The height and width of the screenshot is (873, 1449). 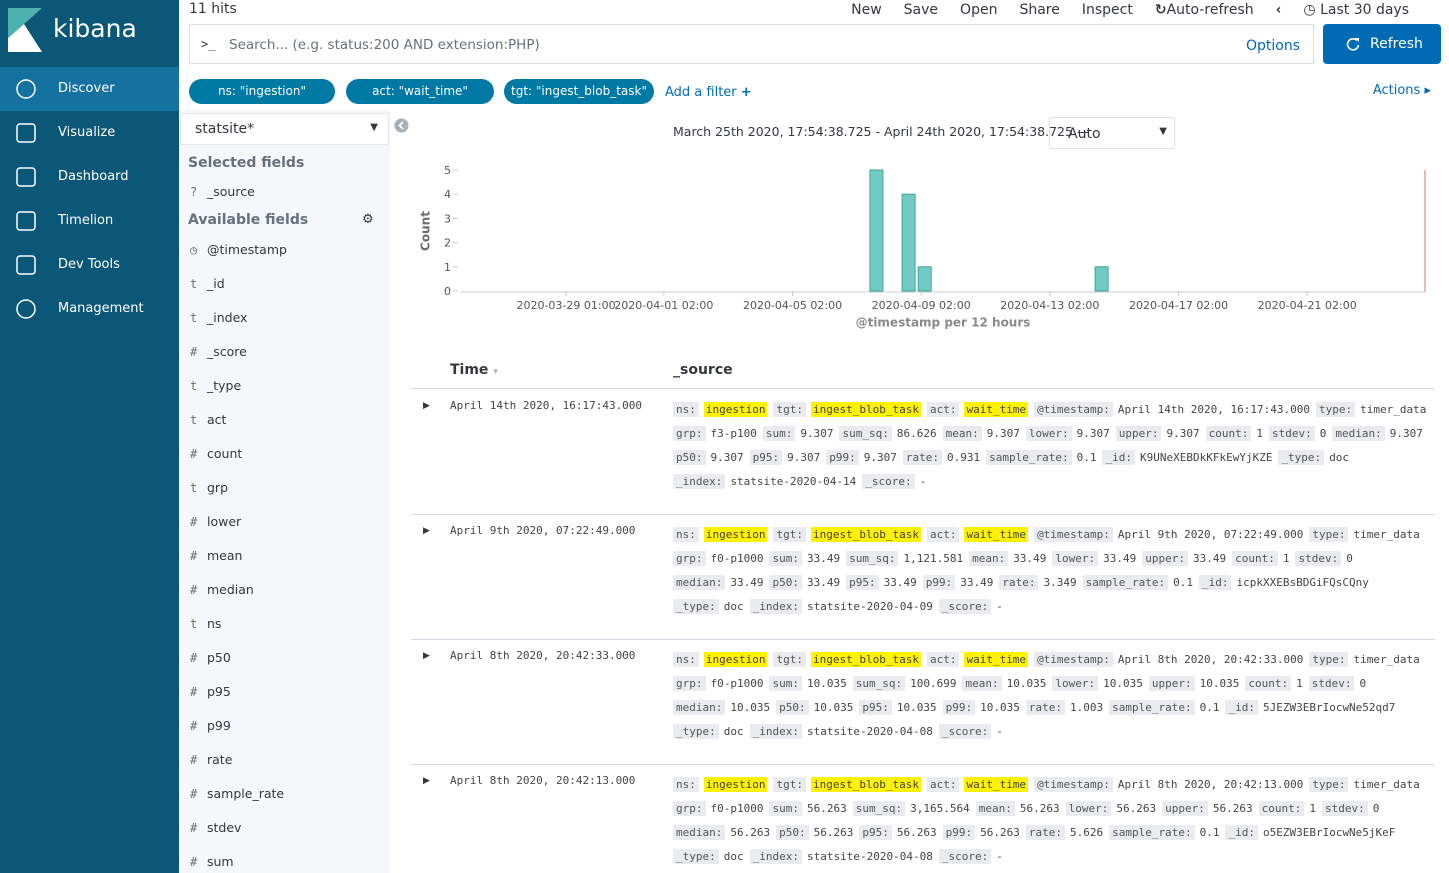 I want to click on menu-label: Inspect, so click(x=1107, y=10).